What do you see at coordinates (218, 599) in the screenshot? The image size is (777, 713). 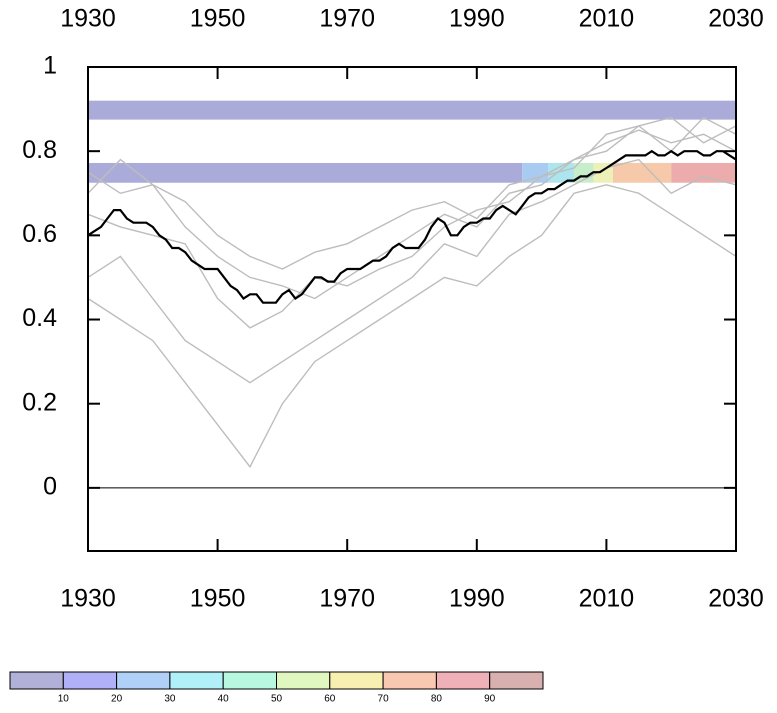 I see `x-tick-label: 1950` at bounding box center [218, 599].